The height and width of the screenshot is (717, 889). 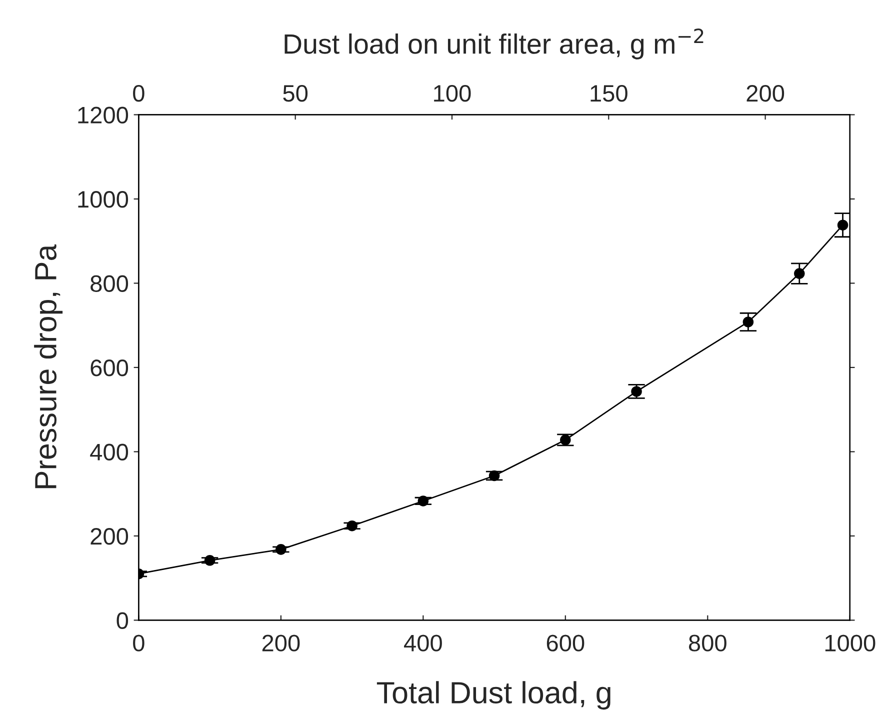 What do you see at coordinates (281, 643) in the screenshot?
I see `x-tick-label: 200` at bounding box center [281, 643].